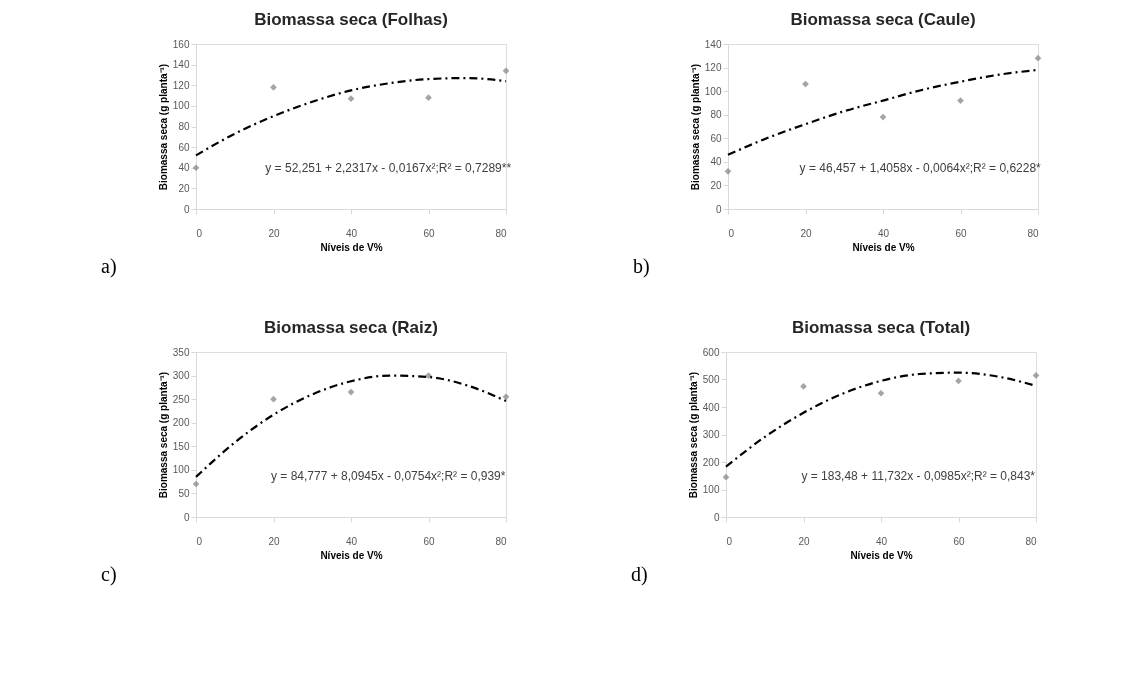 This screenshot has width=1125, height=693. What do you see at coordinates (184, 493) in the screenshot?
I see `y-tick-label: 50` at bounding box center [184, 493].